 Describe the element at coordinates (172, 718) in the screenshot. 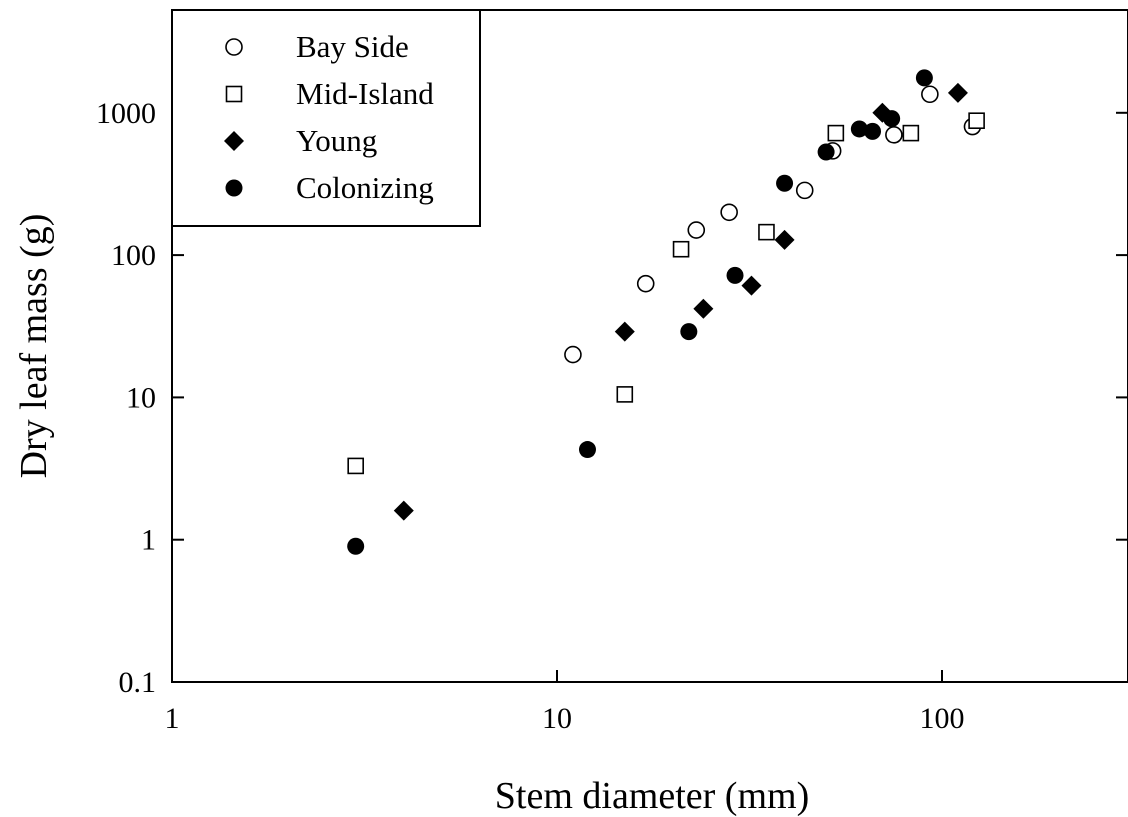

I see `x-tick-label: 1` at that location.